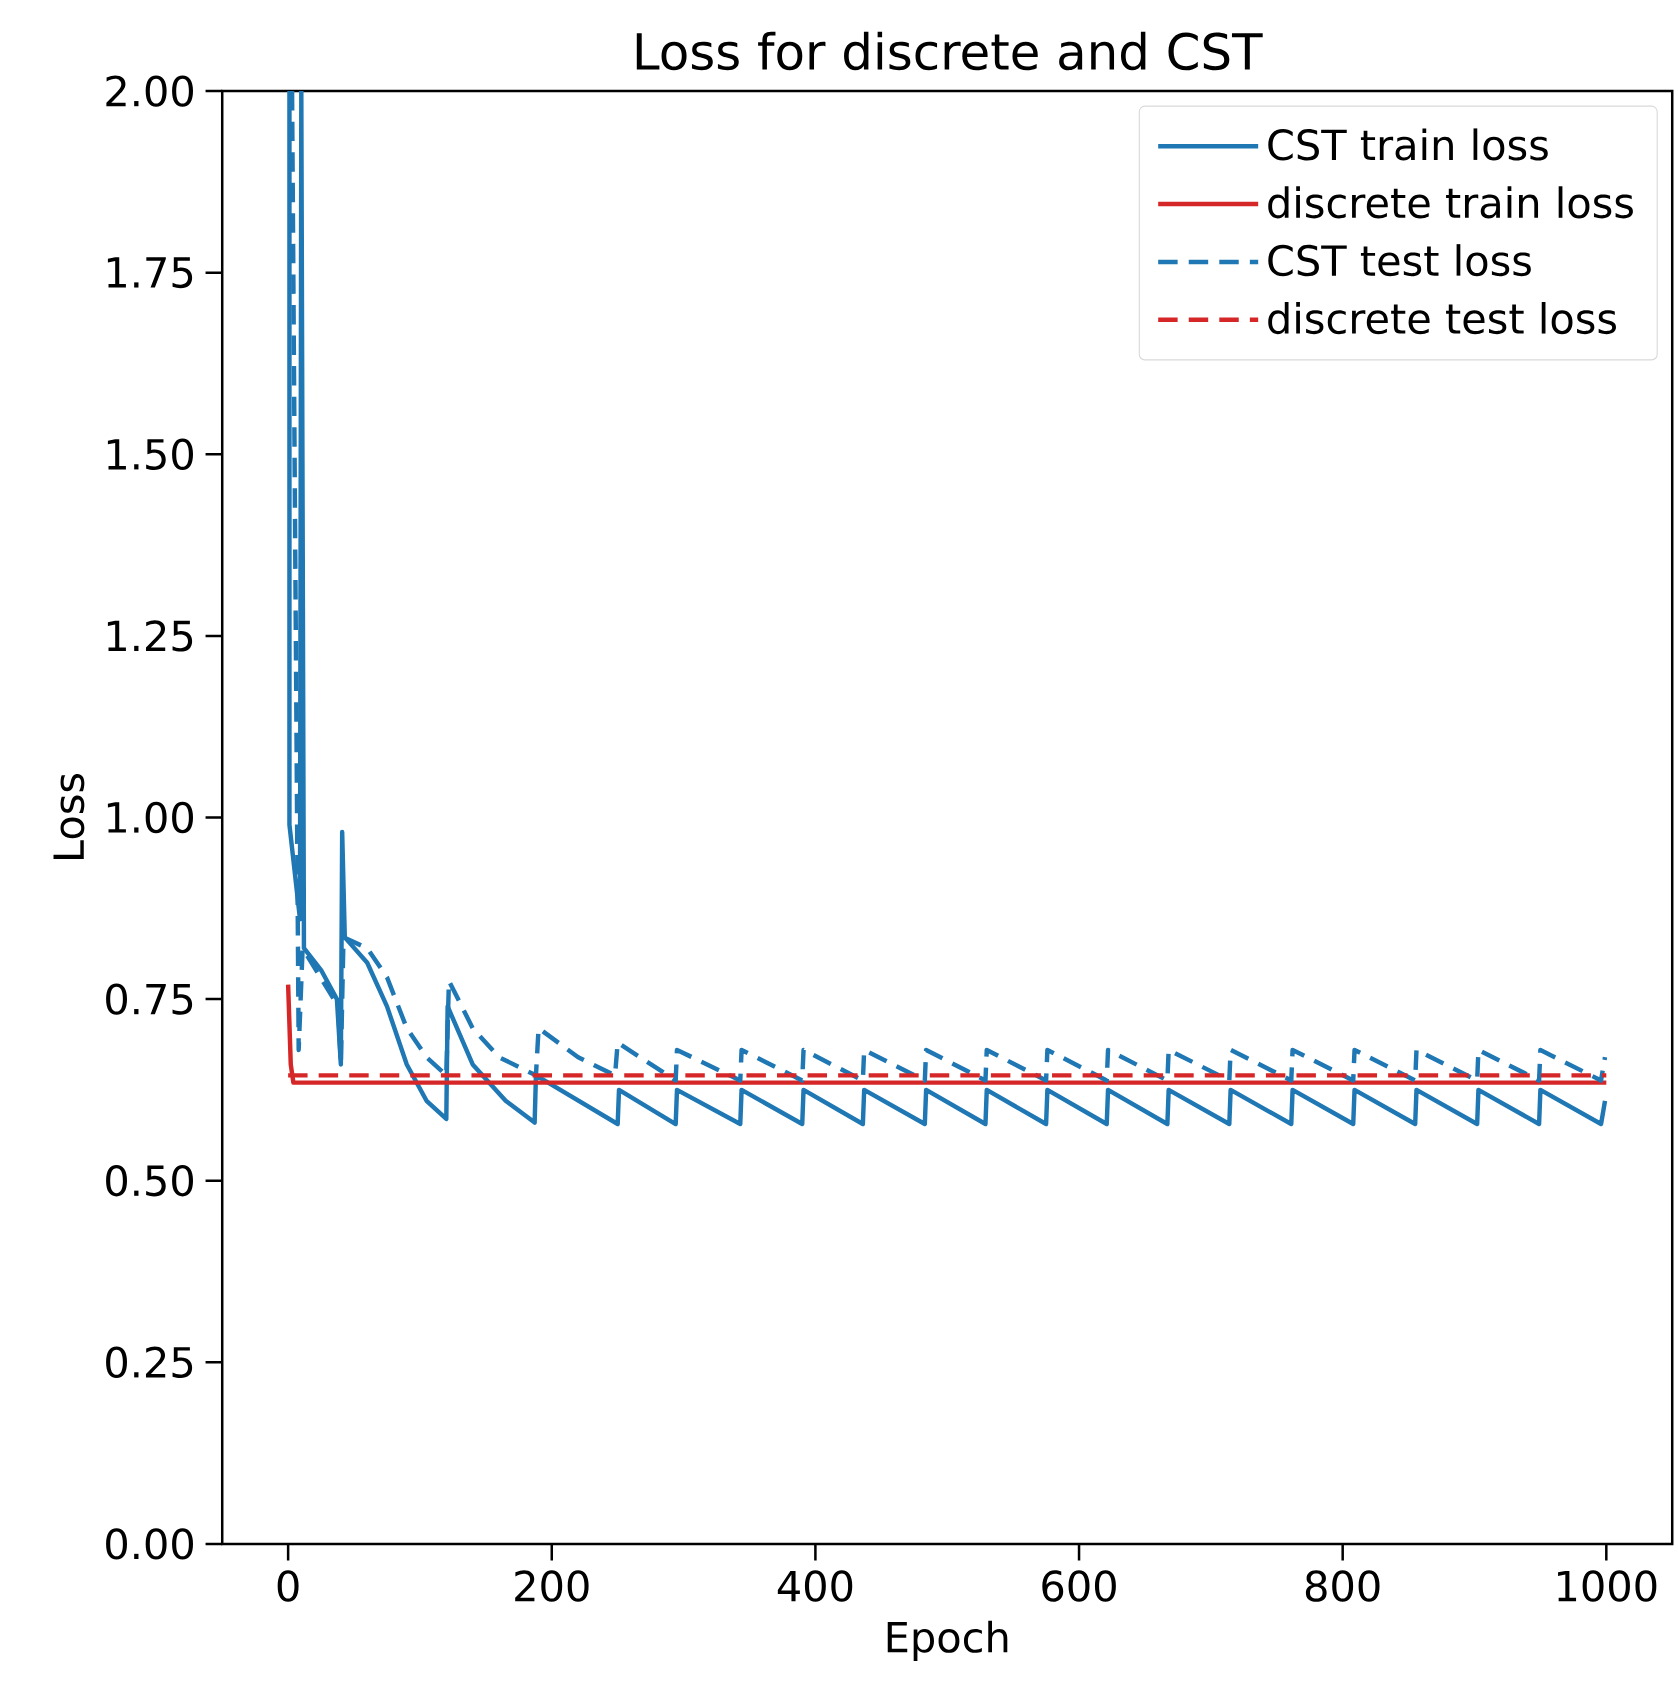 The height and width of the screenshot is (1685, 1678). What do you see at coordinates (150, 1180) in the screenshot?
I see `y-tick-label: 0.50` at bounding box center [150, 1180].